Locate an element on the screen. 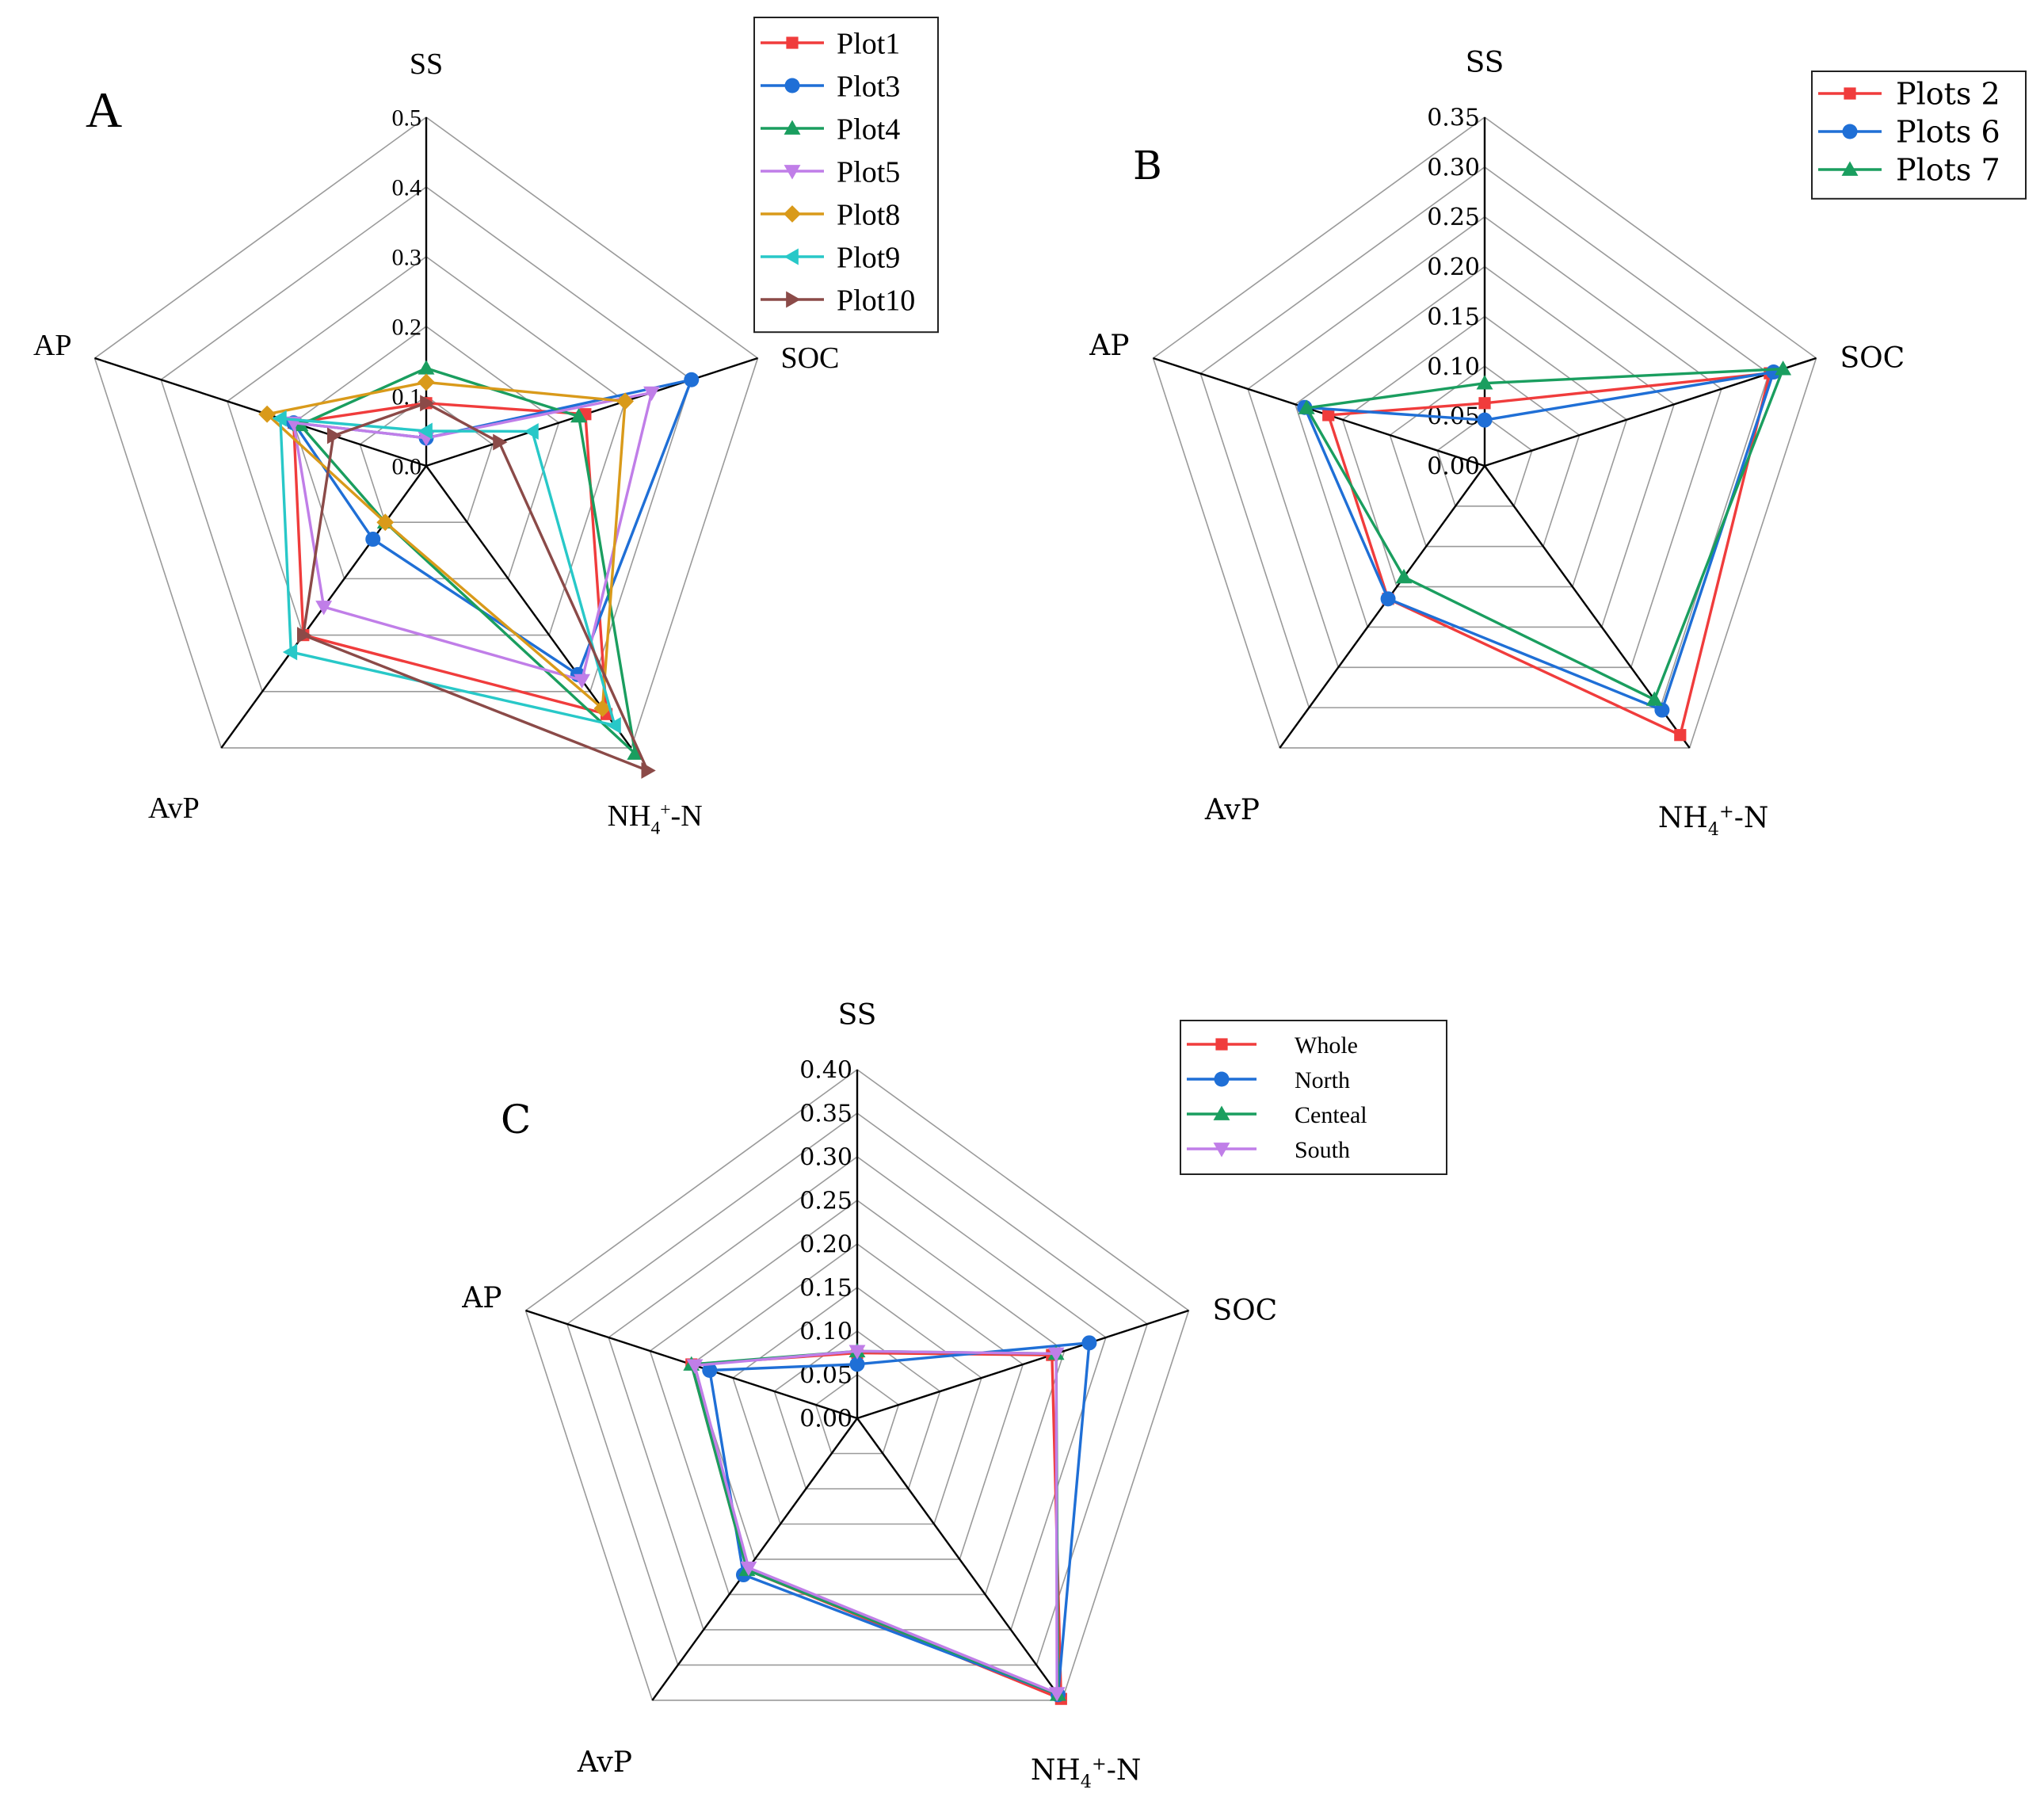  series-south is located at coordinates (876, 1523).